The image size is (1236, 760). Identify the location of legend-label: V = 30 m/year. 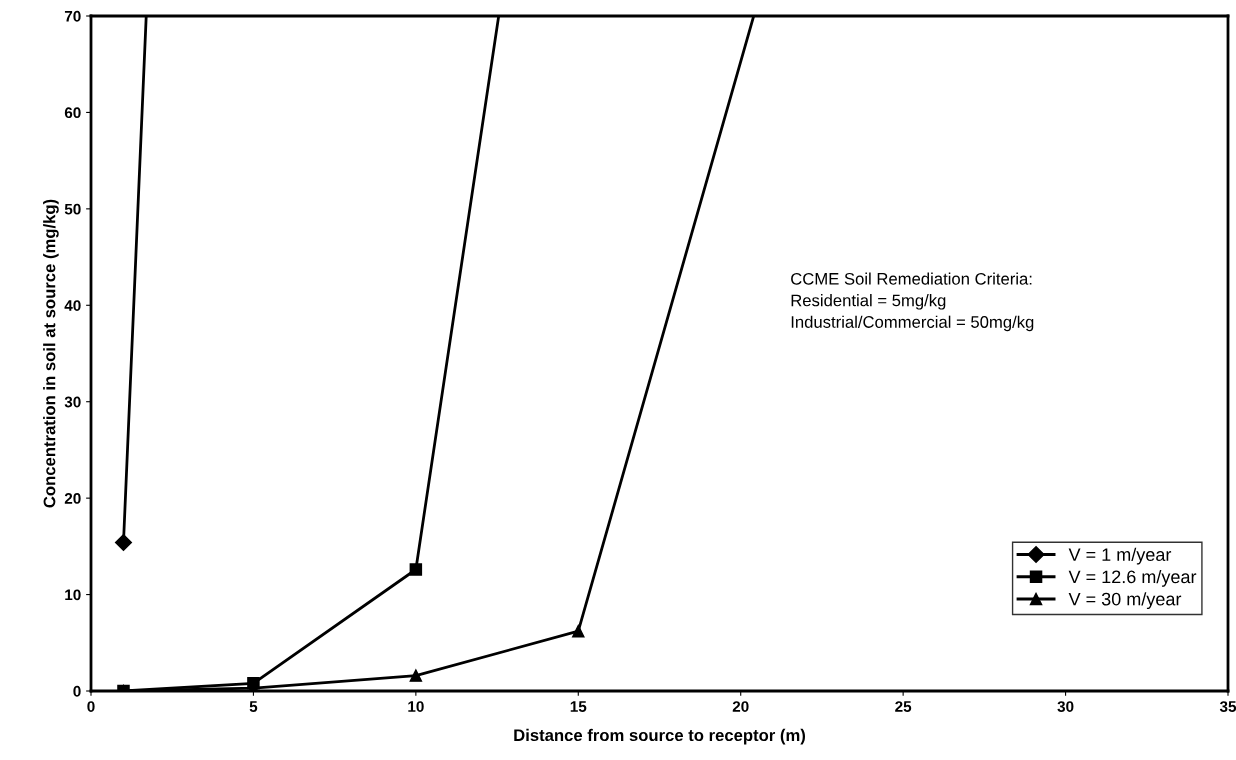
(1125, 601).